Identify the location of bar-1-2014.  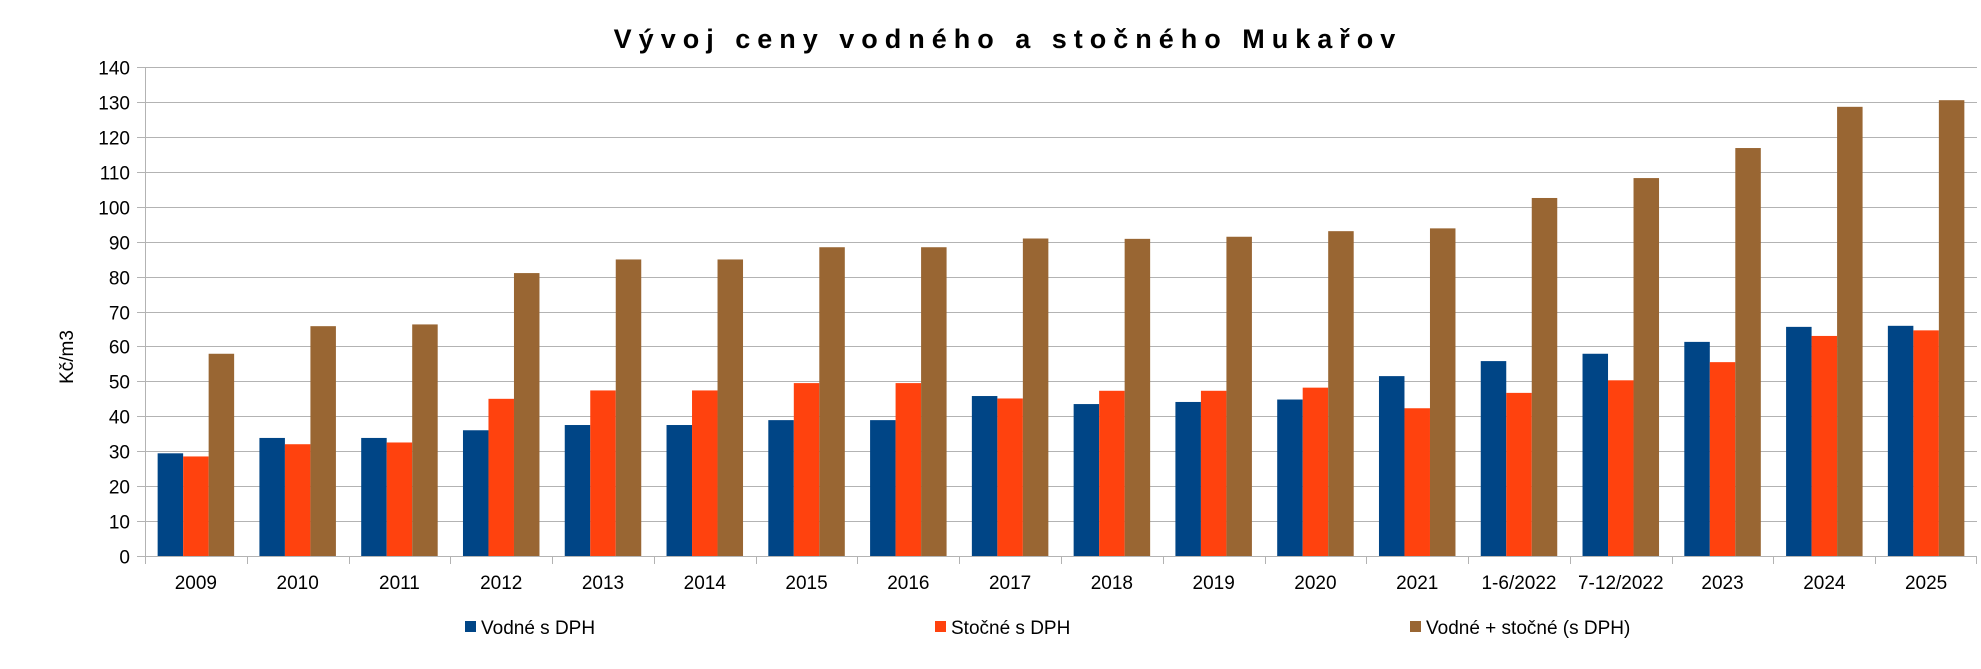
(679, 490).